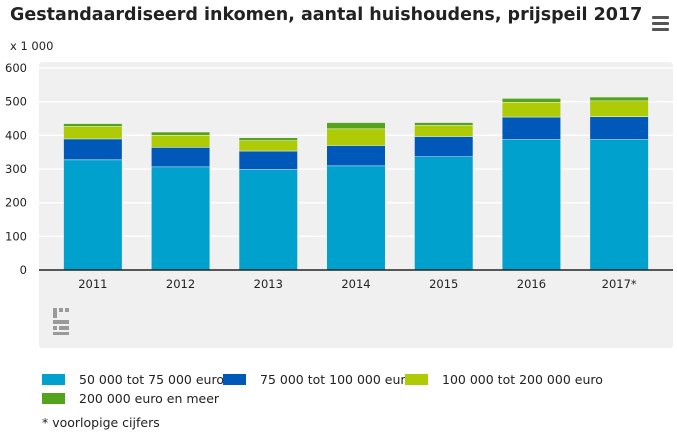 Image resolution: width=677 pixels, height=434 pixels. I want to click on footnote: * voorlopige cijfers, so click(101, 422).